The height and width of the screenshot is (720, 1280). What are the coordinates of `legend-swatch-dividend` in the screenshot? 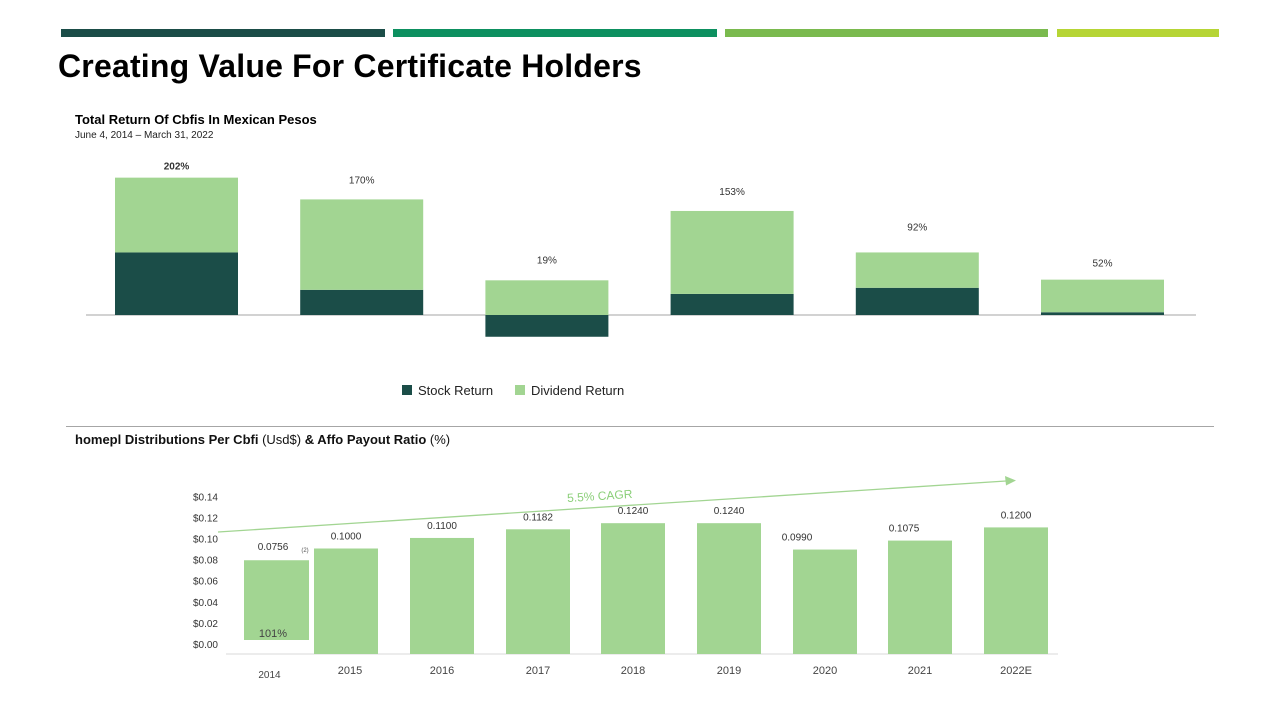 It's located at (520, 390).